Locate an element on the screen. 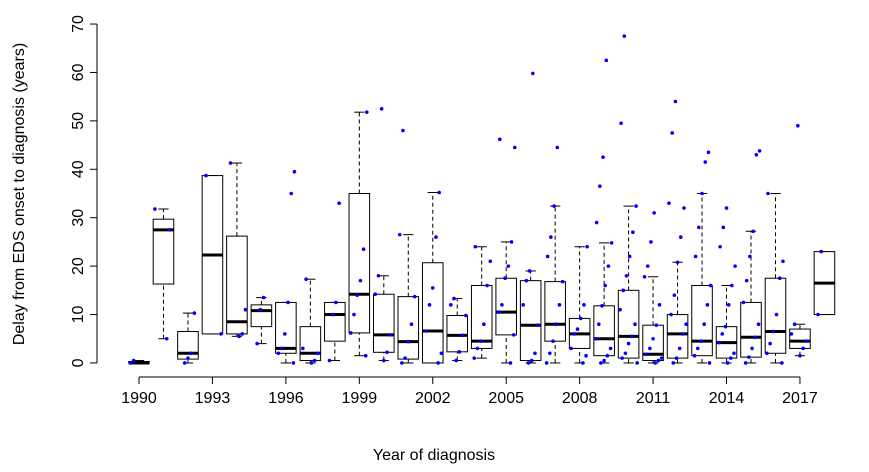 Image resolution: width=869 pixels, height=472 pixels. x-tick-label: 2014 is located at coordinates (727, 398).